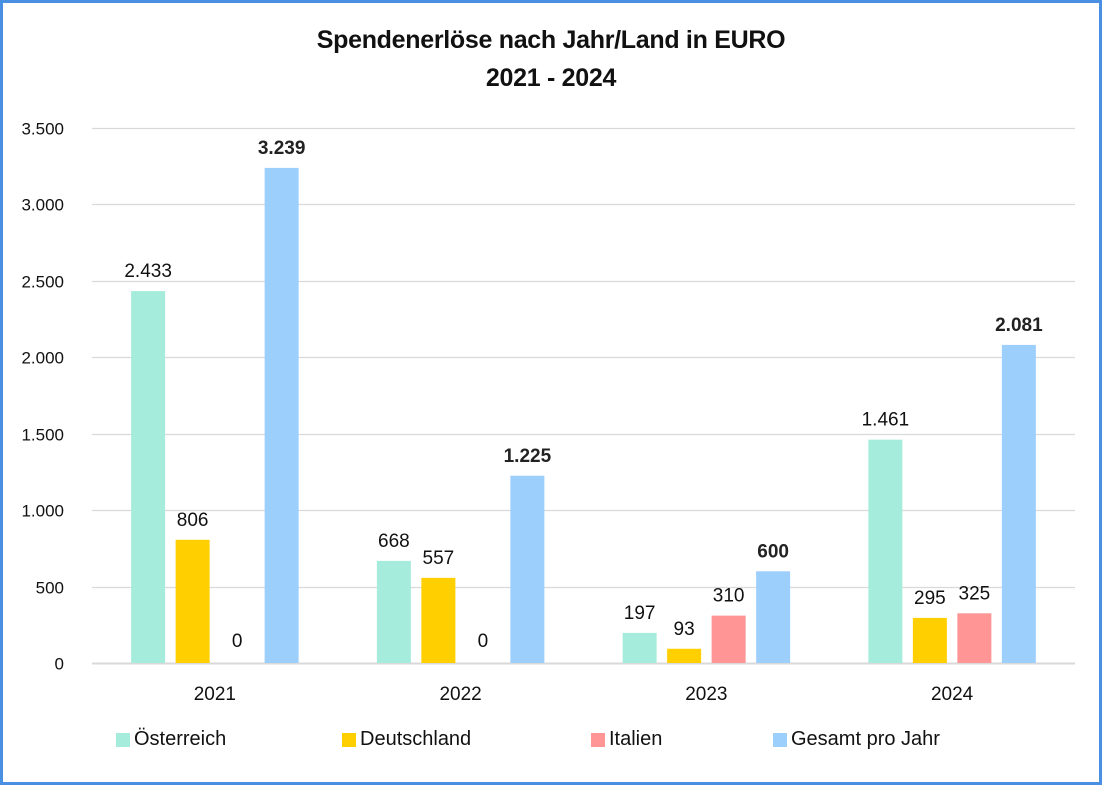  I want to click on bar--sterreich-2023, so click(639, 647).